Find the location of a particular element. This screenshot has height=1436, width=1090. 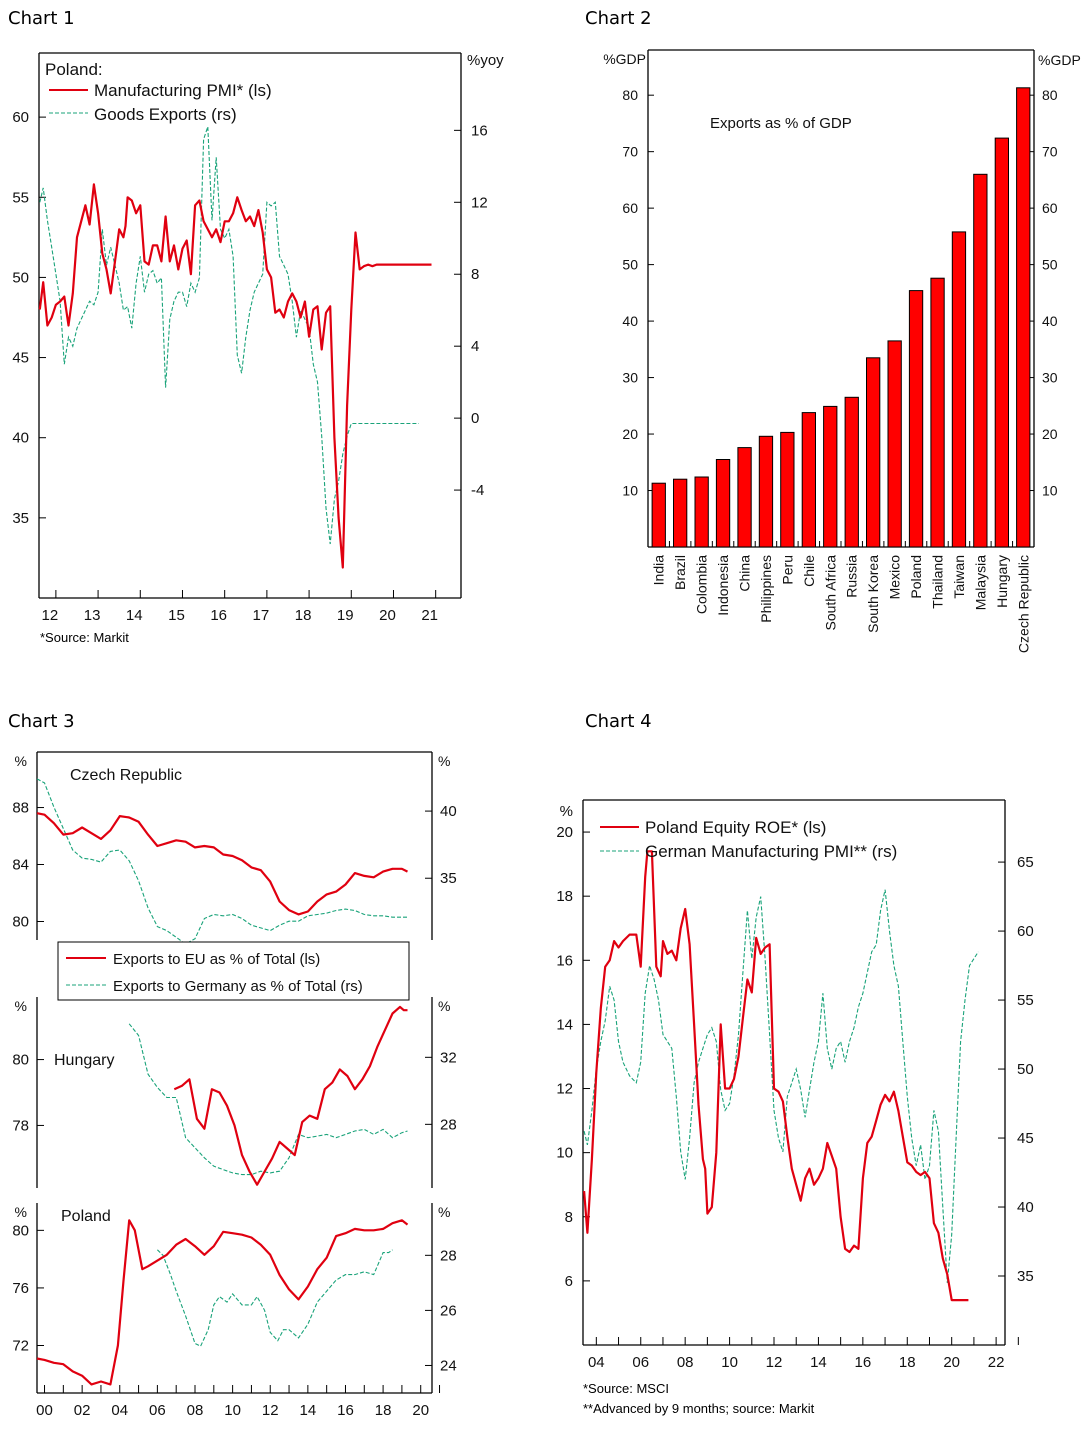

chart1-left-tick-label: 40 is located at coordinates (20, 438).